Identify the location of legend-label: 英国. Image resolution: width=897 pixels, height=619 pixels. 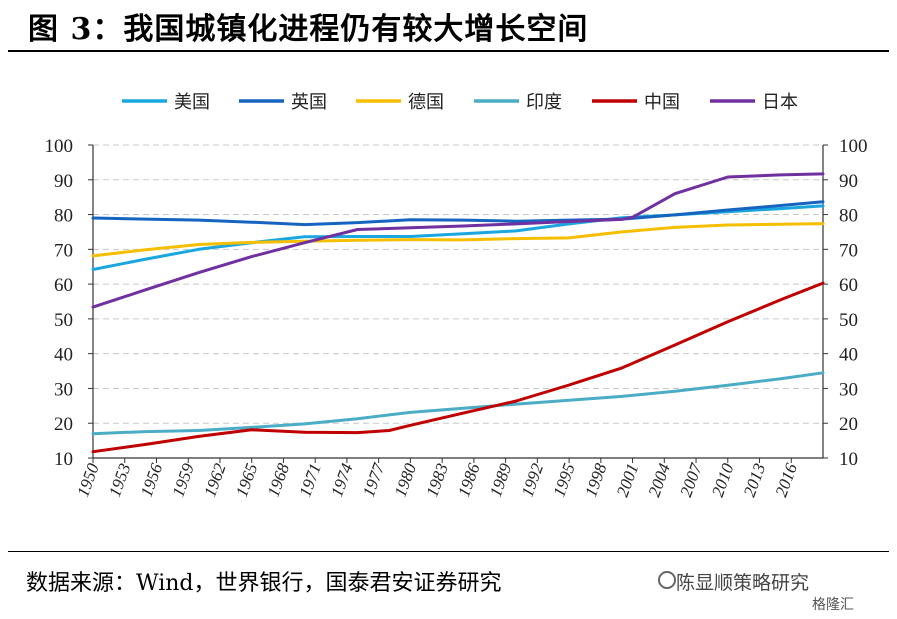
(309, 102).